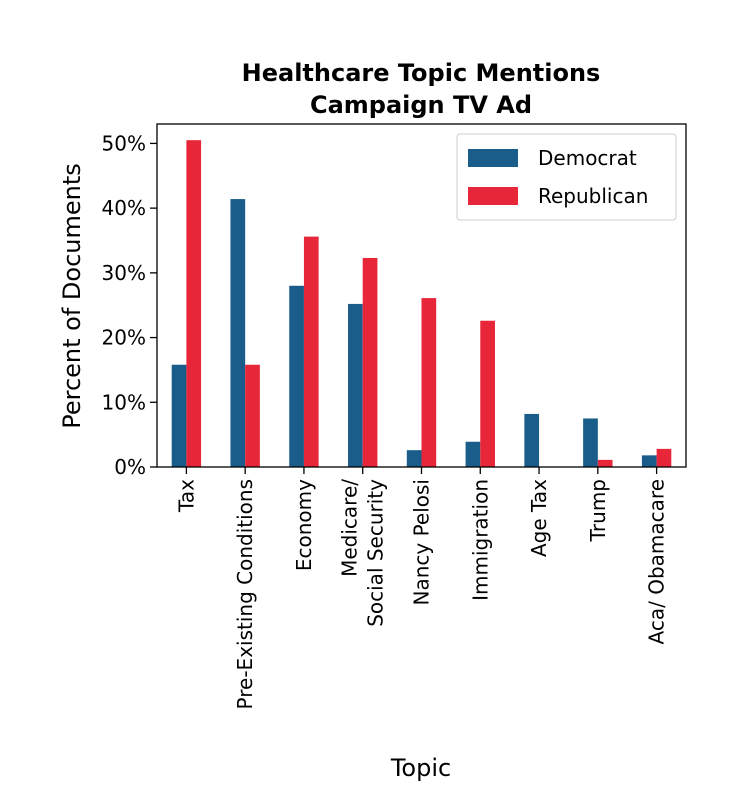 This screenshot has height=793, width=747. I want to click on y-tick-label: 50%, so click(124, 143).